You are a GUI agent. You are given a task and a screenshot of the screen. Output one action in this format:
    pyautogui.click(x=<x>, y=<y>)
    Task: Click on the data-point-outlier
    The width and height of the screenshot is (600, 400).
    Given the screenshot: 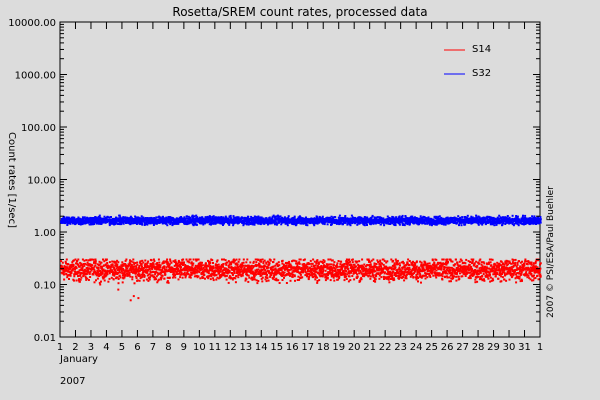 What is the action you would take?
    pyautogui.click(x=138, y=298)
    